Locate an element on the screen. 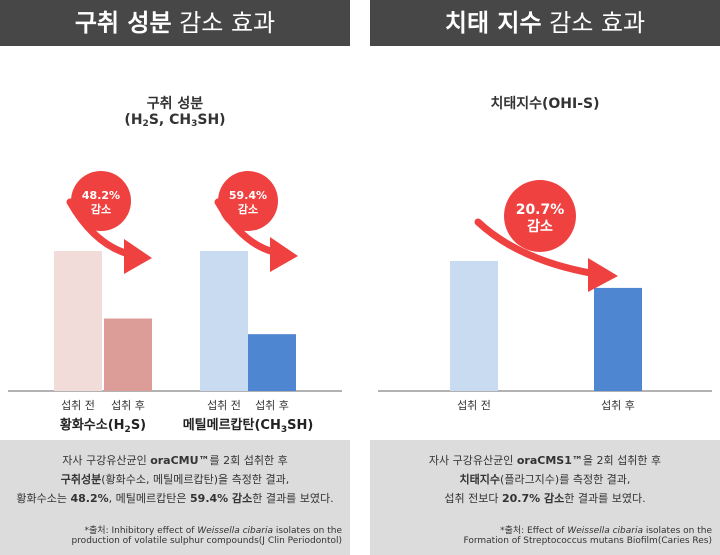 This screenshot has width=720, height=555. h2s-tick-after: 섭취 후 is located at coordinates (128, 405).